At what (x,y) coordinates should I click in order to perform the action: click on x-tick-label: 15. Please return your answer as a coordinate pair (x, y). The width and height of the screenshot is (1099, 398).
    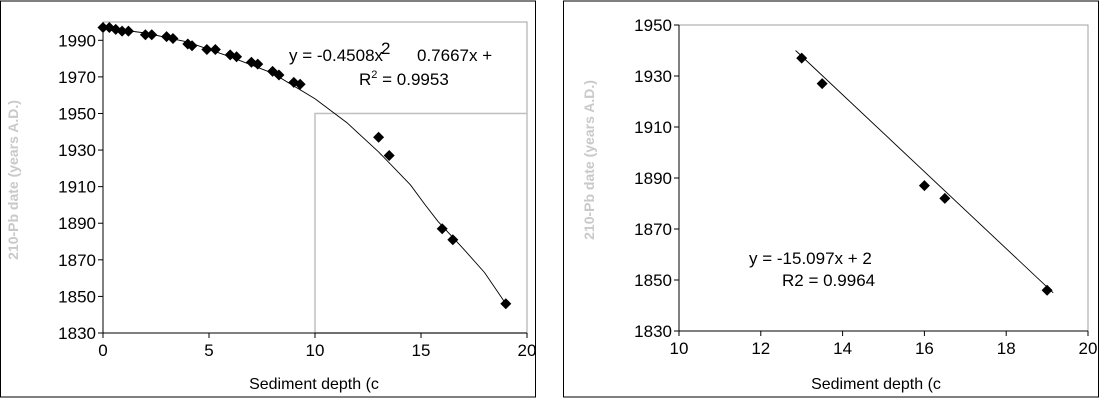
    Looking at the image, I should click on (421, 350).